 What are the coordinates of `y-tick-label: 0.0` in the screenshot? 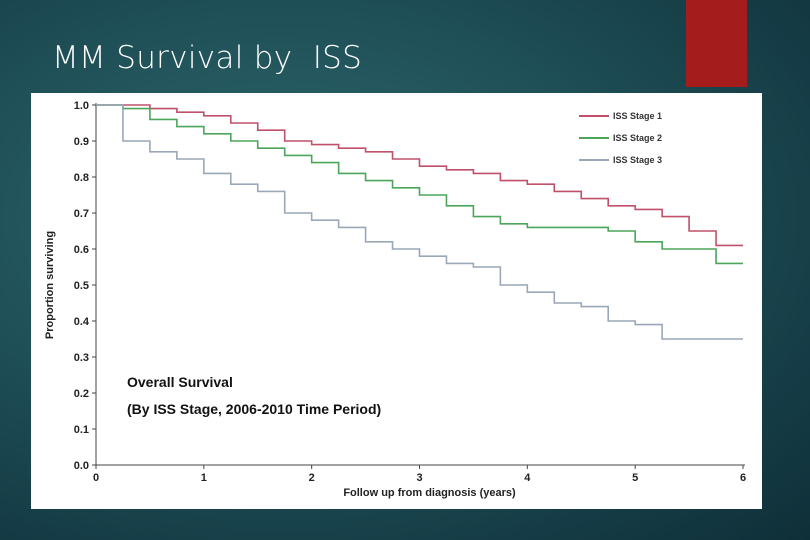 It's located at (81, 466).